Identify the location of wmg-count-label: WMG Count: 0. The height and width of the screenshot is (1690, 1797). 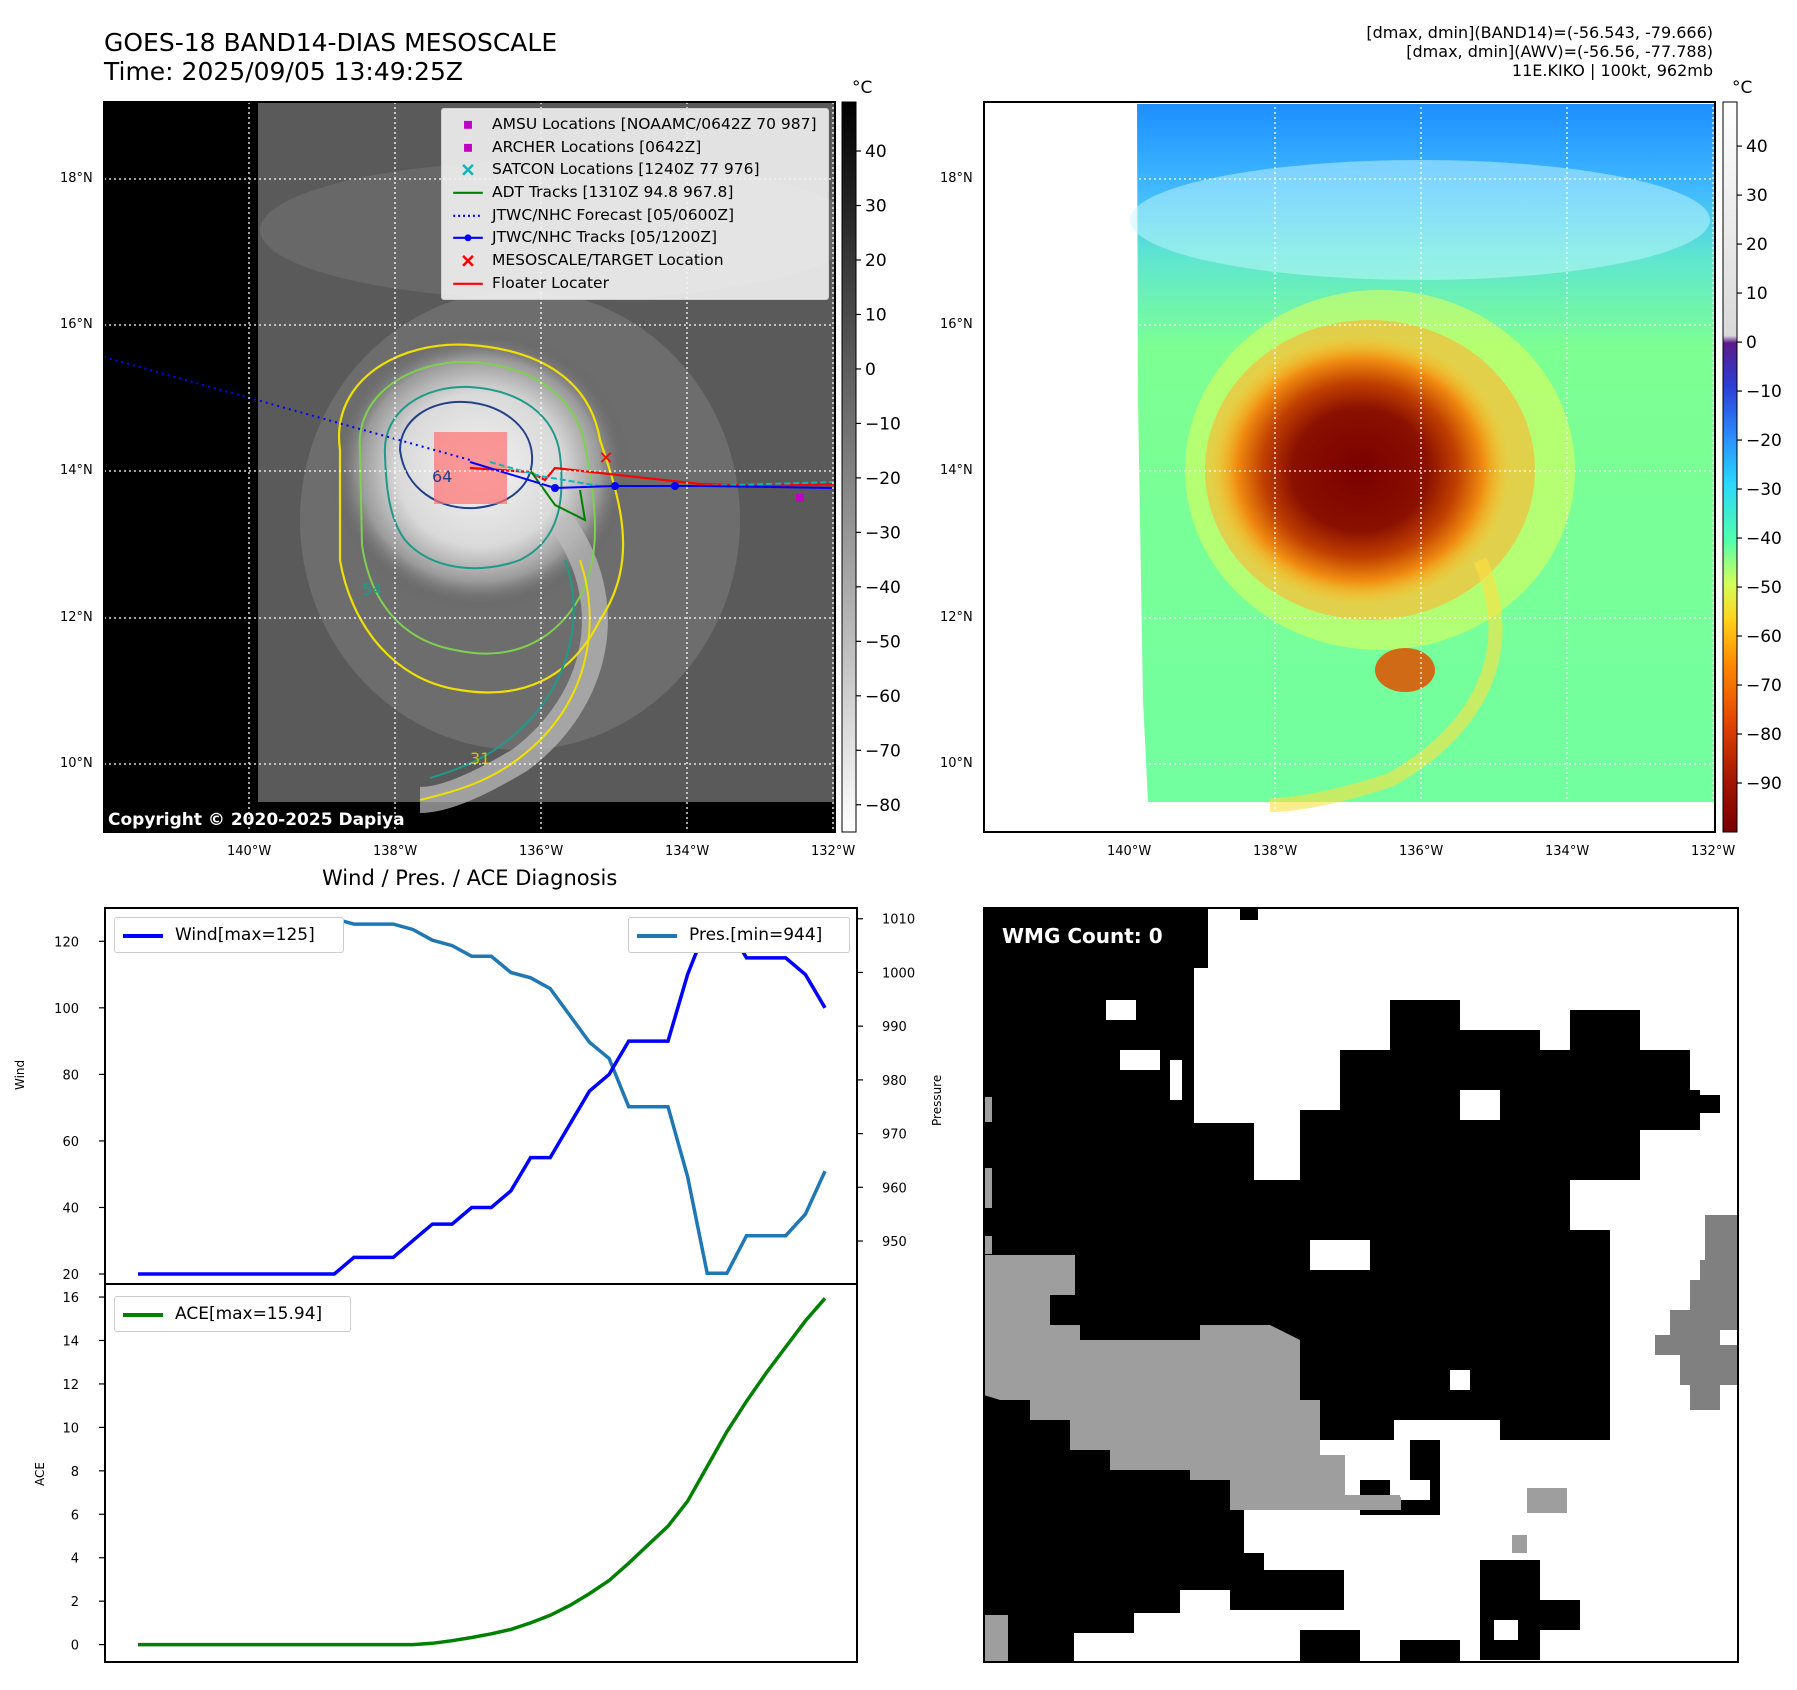
(1082, 936).